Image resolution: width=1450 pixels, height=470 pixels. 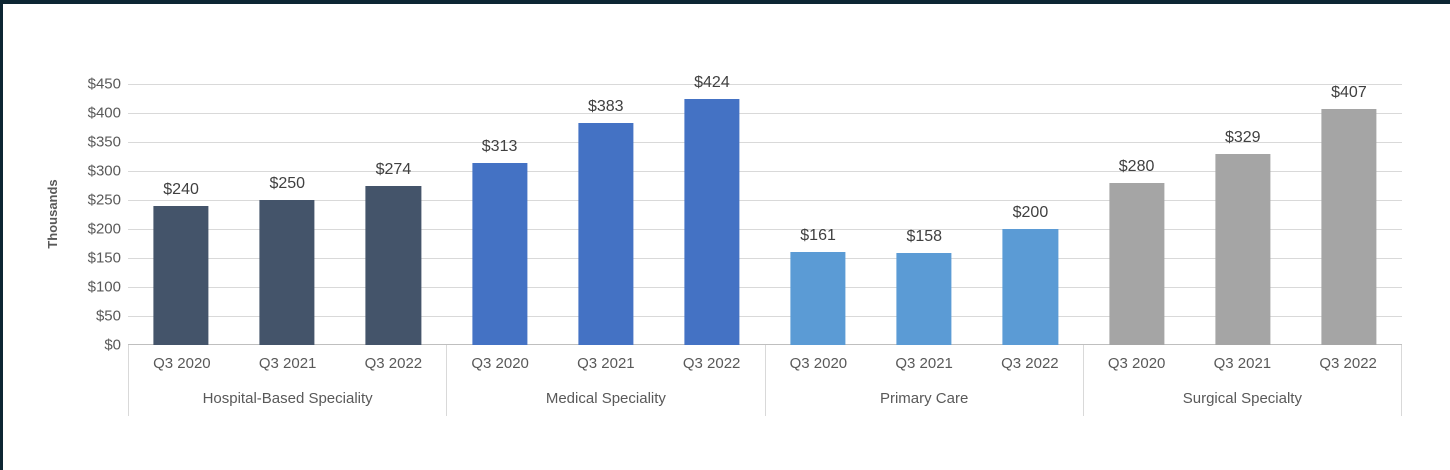 I want to click on y-tick-label: $350, so click(x=104, y=142).